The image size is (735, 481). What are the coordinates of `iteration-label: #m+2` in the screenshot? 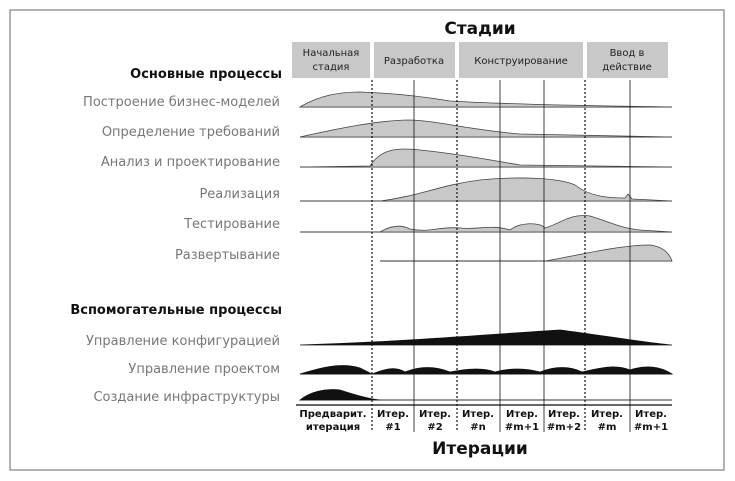 It's located at (564, 427).